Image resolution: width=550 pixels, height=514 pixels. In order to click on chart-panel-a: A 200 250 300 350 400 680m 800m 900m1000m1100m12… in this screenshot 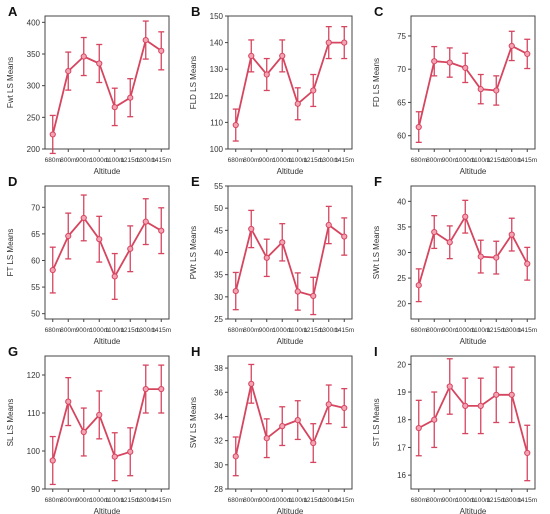, I will do `click(88, 90)`.